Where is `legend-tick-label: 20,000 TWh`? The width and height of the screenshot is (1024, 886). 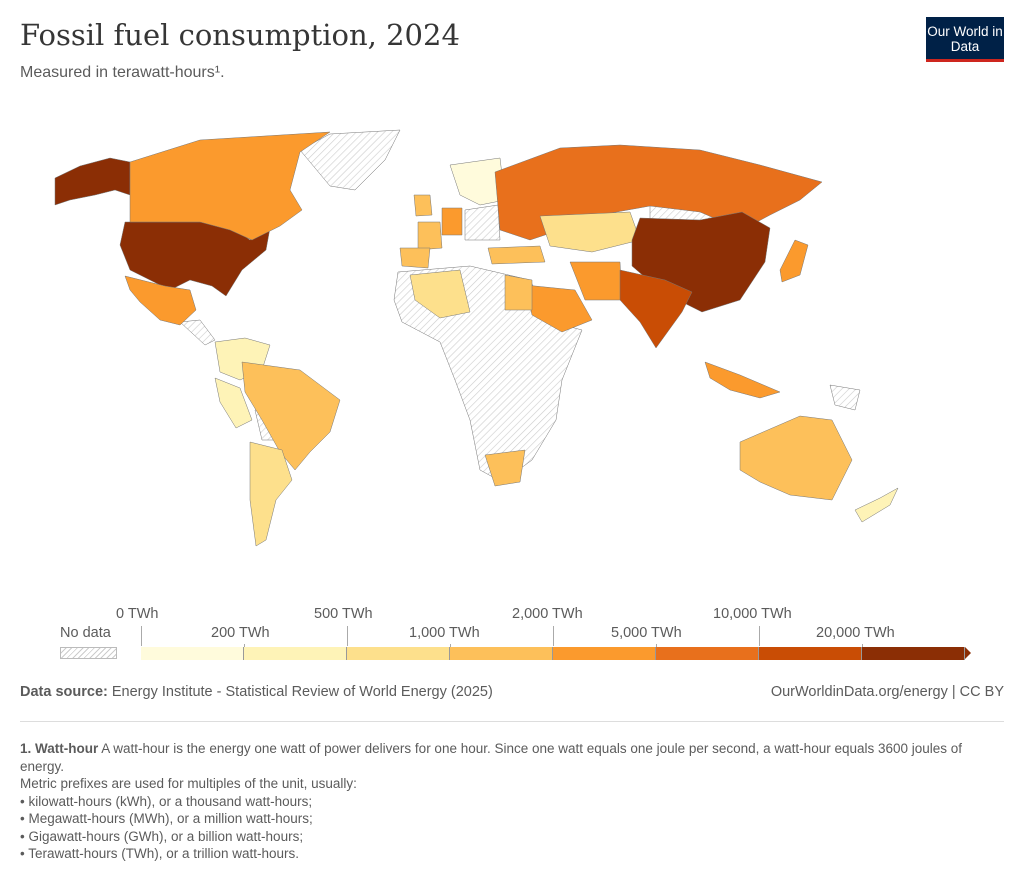 legend-tick-label: 20,000 TWh is located at coordinates (855, 633).